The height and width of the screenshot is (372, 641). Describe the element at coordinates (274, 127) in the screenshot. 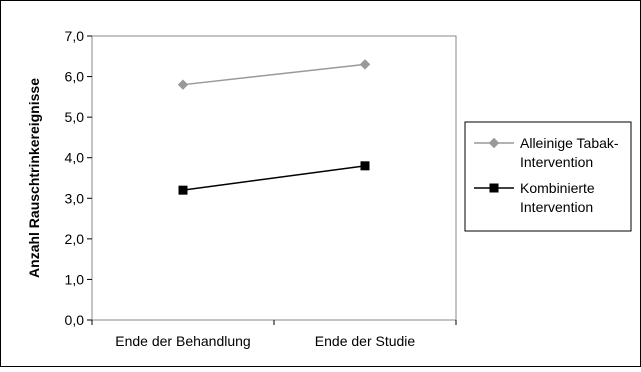

I see `series-layer` at that location.